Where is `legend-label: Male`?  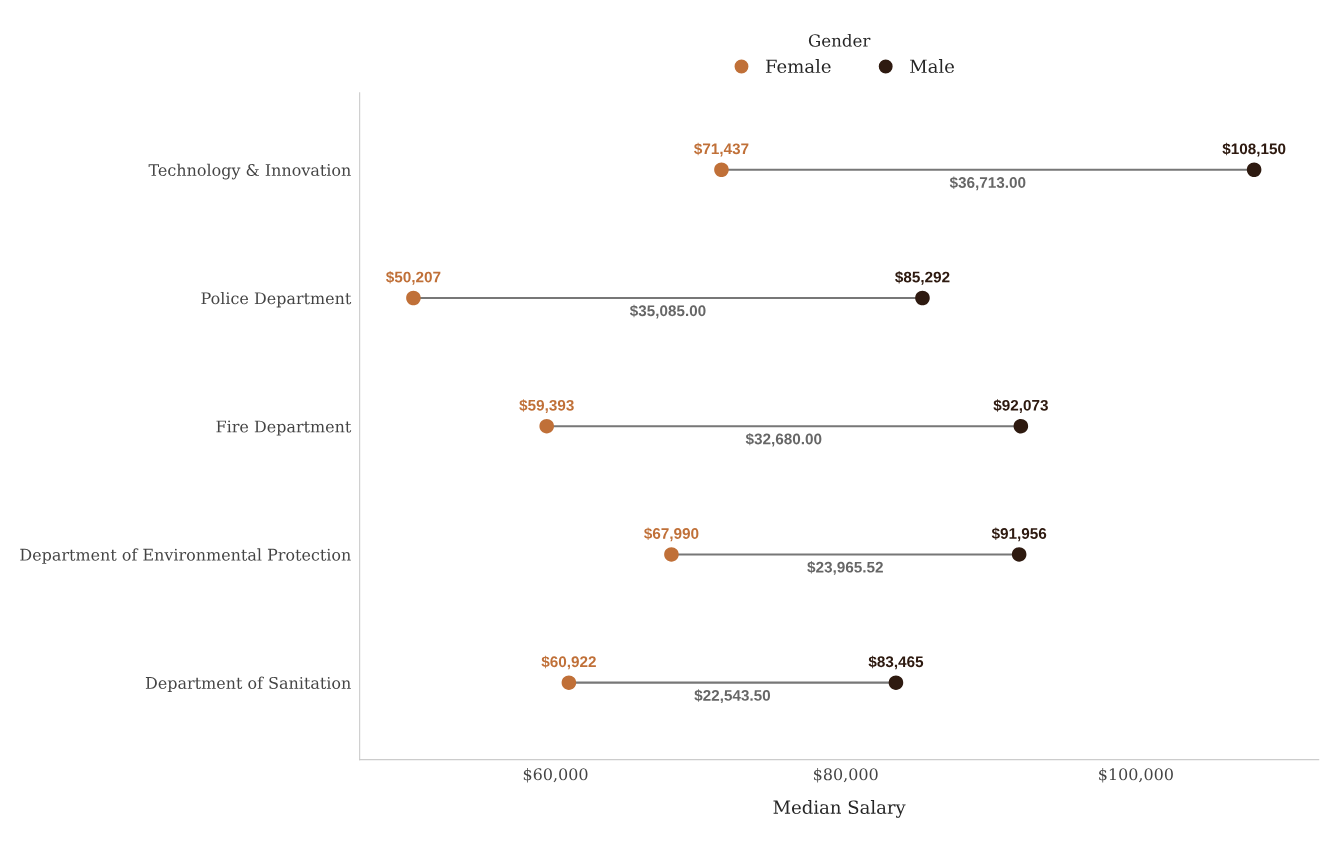
legend-label: Male is located at coordinates (932, 66).